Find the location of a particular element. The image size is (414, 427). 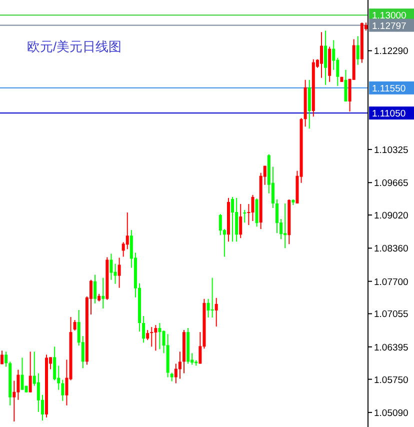

y-tick-label: 1.09020 is located at coordinates (391, 216).